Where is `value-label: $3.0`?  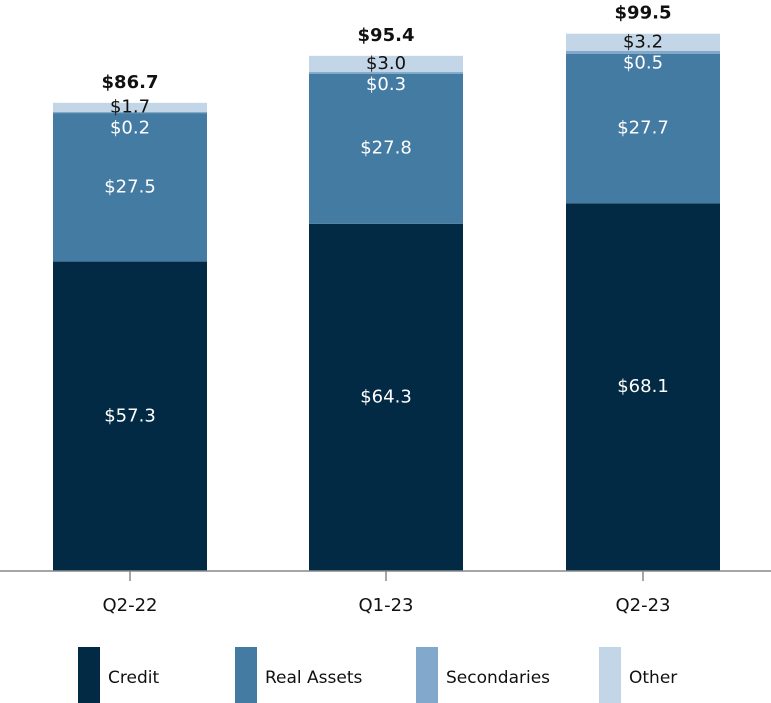 value-label: $3.0 is located at coordinates (386, 63).